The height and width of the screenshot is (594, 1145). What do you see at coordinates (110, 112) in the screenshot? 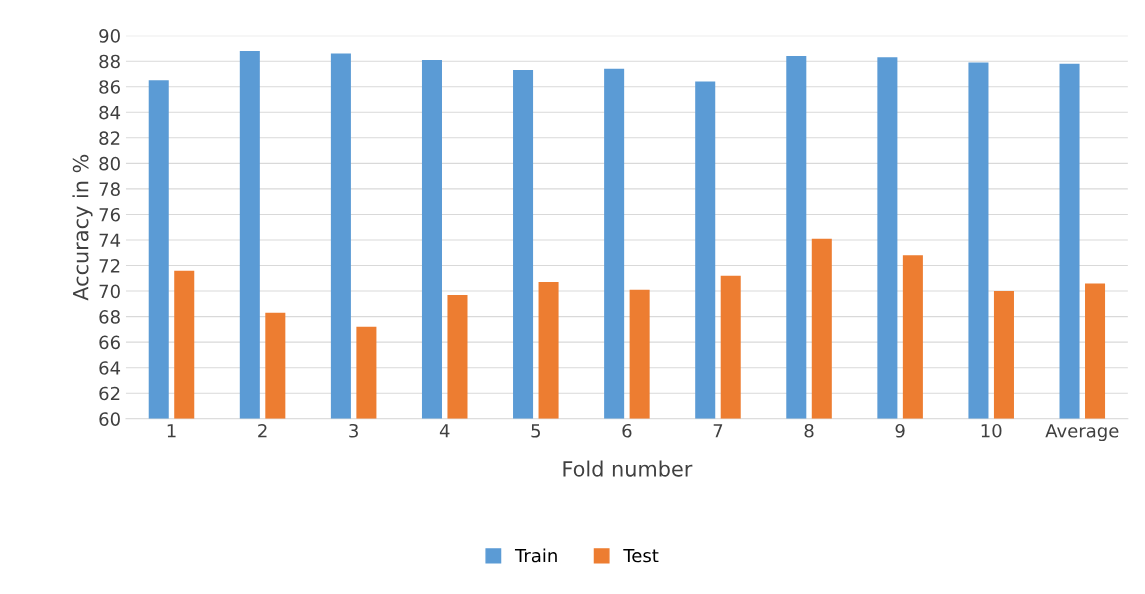
I see `y-tick-label: 84` at bounding box center [110, 112].